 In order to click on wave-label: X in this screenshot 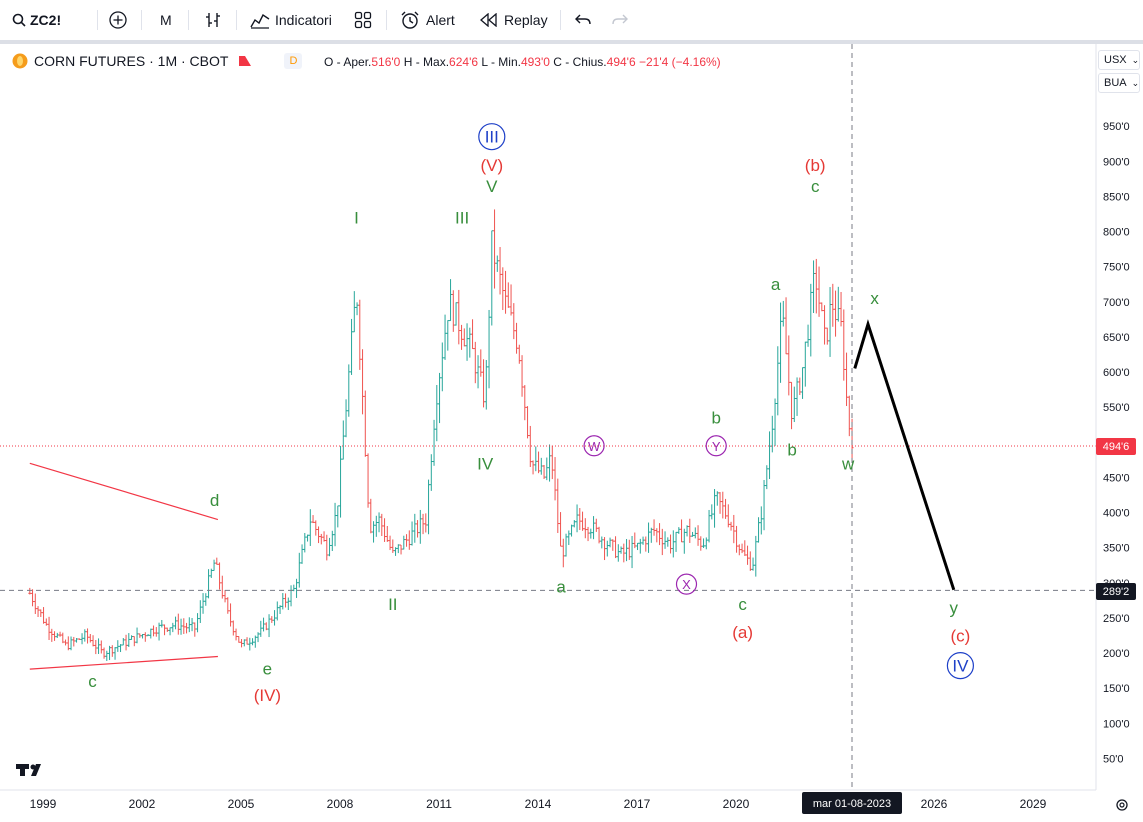, I will do `click(686, 584)`.